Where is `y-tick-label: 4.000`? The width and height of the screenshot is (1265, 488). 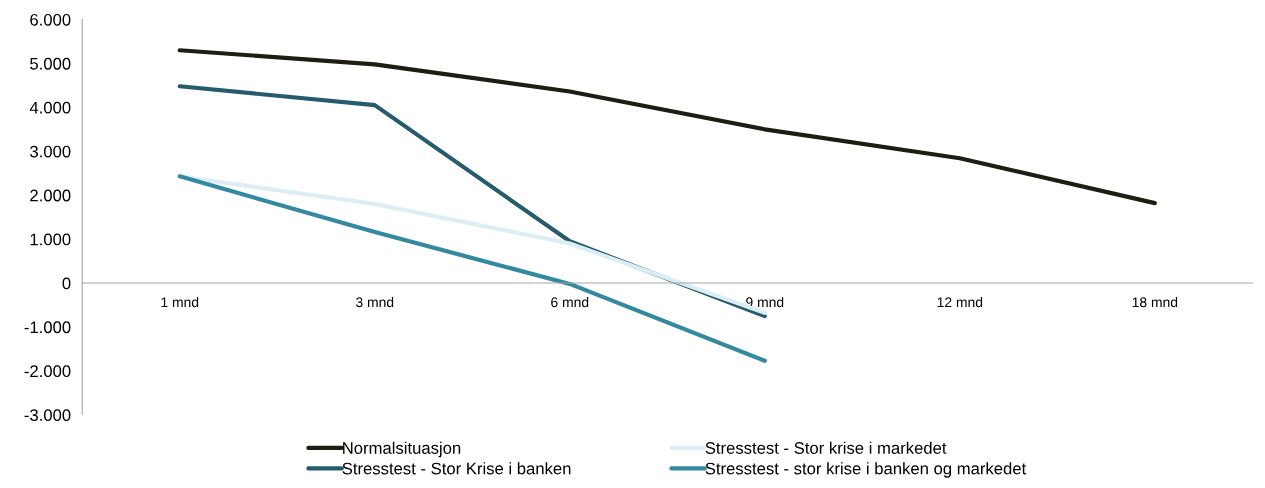 y-tick-label: 4.000 is located at coordinates (50, 107).